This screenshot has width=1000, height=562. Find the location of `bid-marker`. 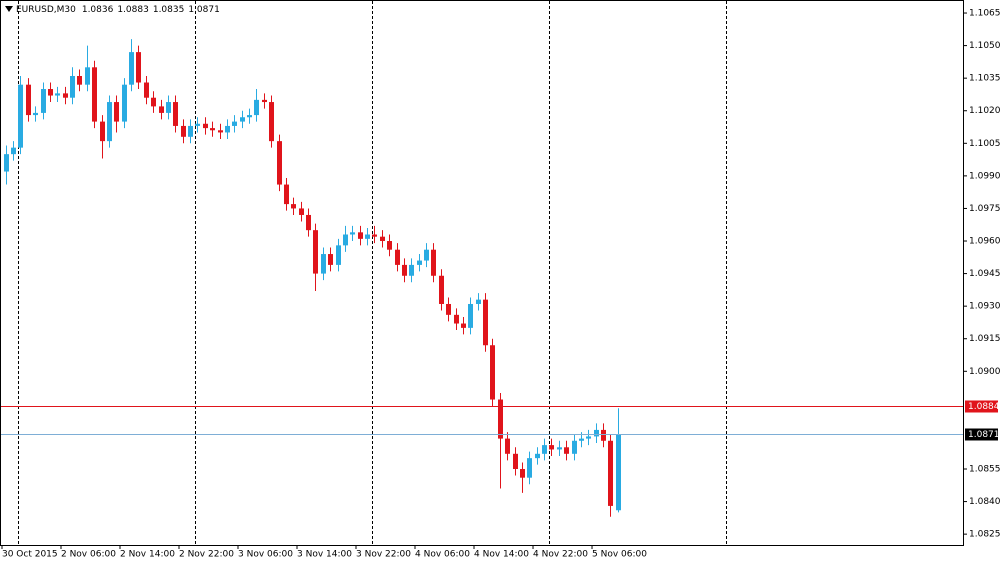

bid-marker is located at coordinates (981, 434).